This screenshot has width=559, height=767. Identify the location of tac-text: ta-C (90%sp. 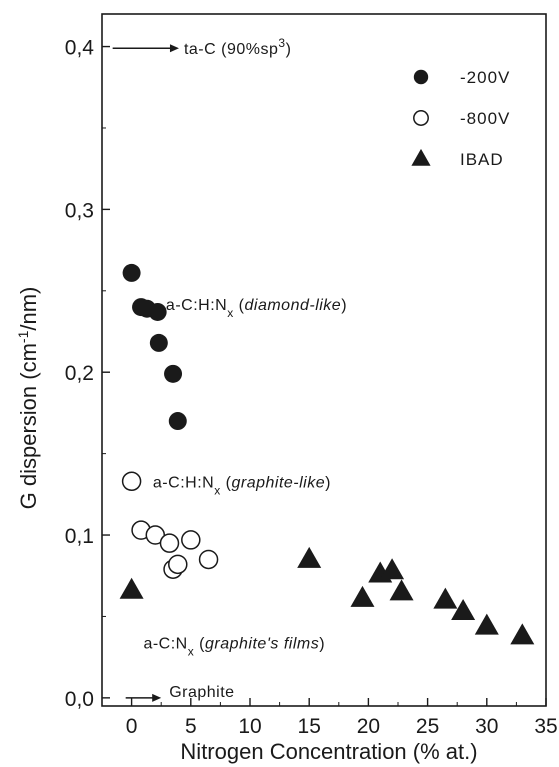
(231, 49).